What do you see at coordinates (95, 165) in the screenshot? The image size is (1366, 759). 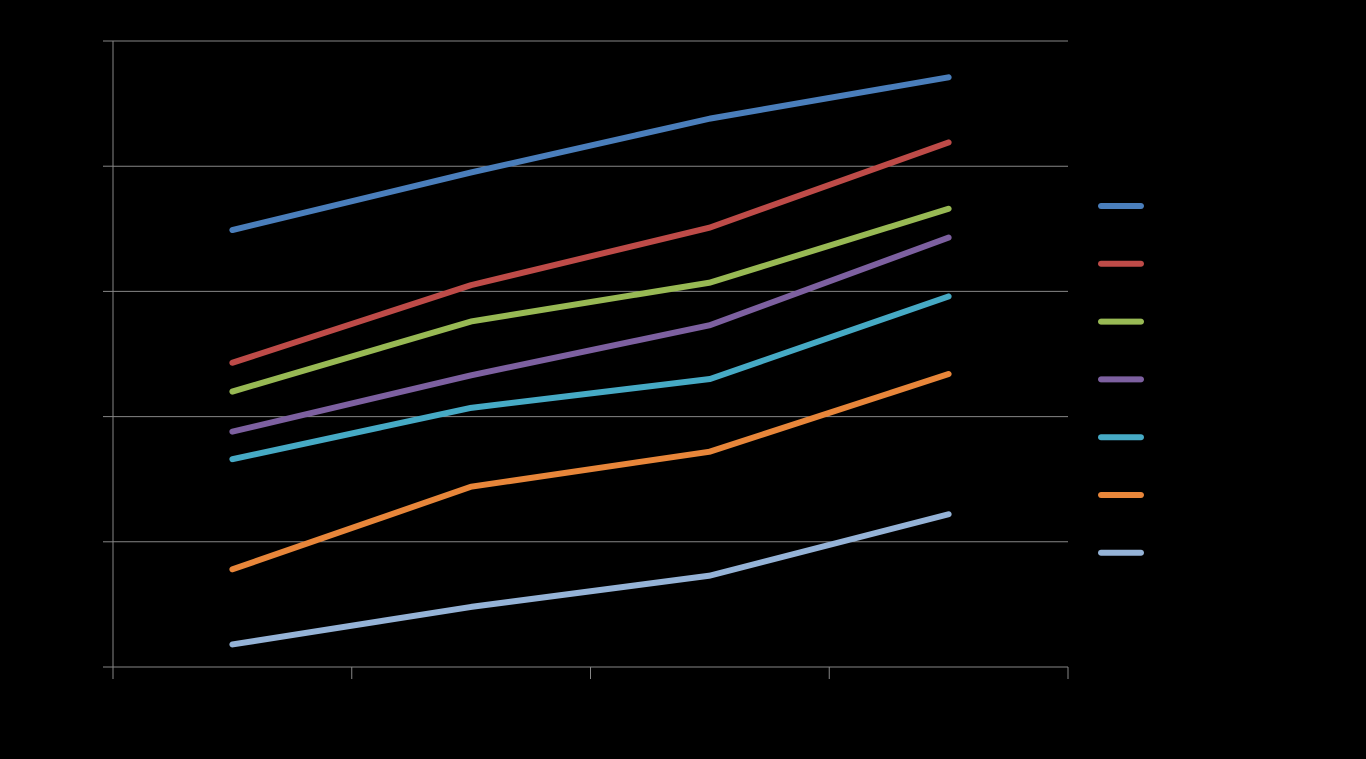 I see `y-tick-label: 4` at bounding box center [95, 165].